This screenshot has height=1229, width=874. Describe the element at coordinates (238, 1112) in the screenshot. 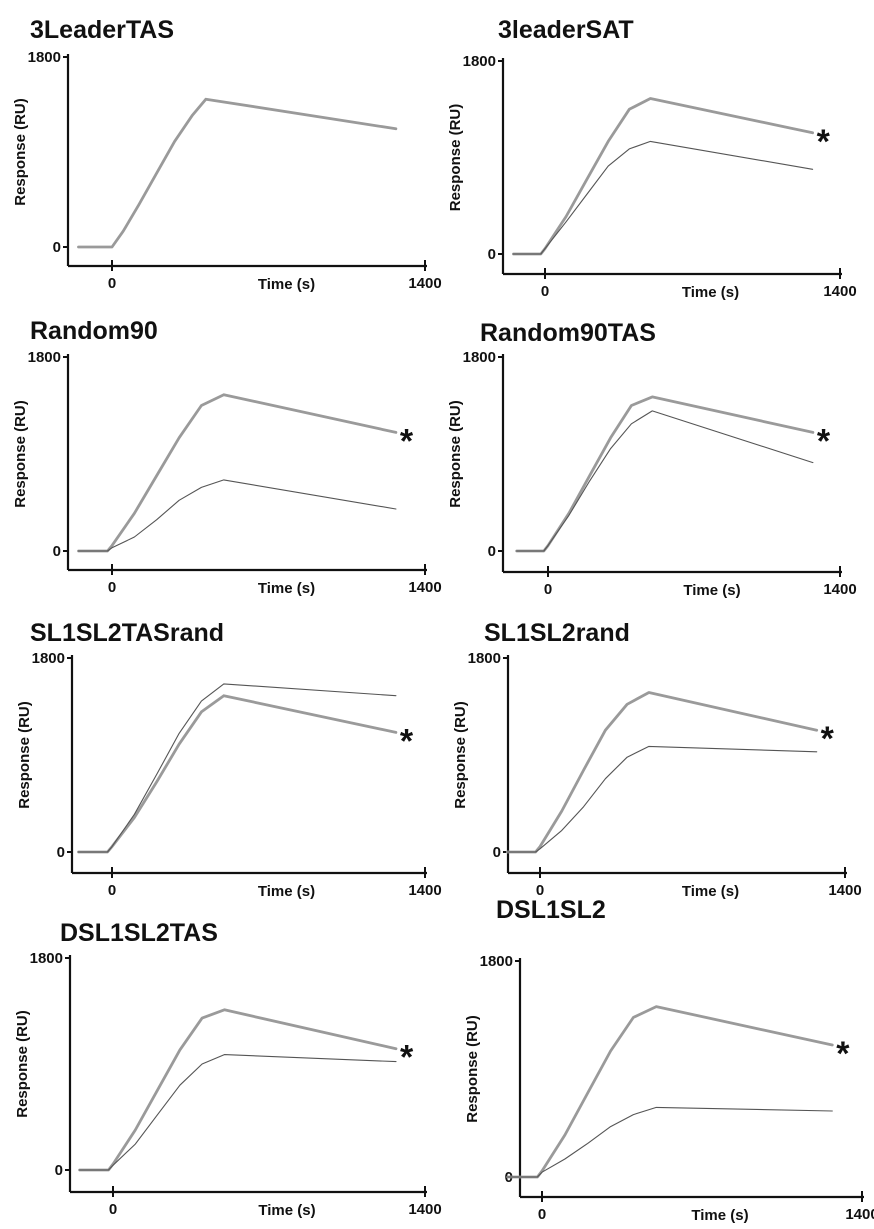

I see `panel-7-series-2-line` at that location.